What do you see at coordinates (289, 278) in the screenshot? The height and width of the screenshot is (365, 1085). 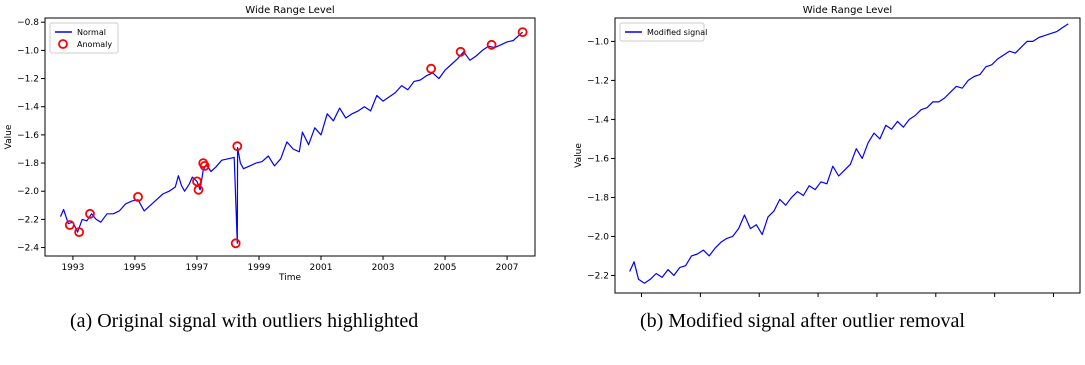 I see `x-axis-label: Time` at bounding box center [289, 278].